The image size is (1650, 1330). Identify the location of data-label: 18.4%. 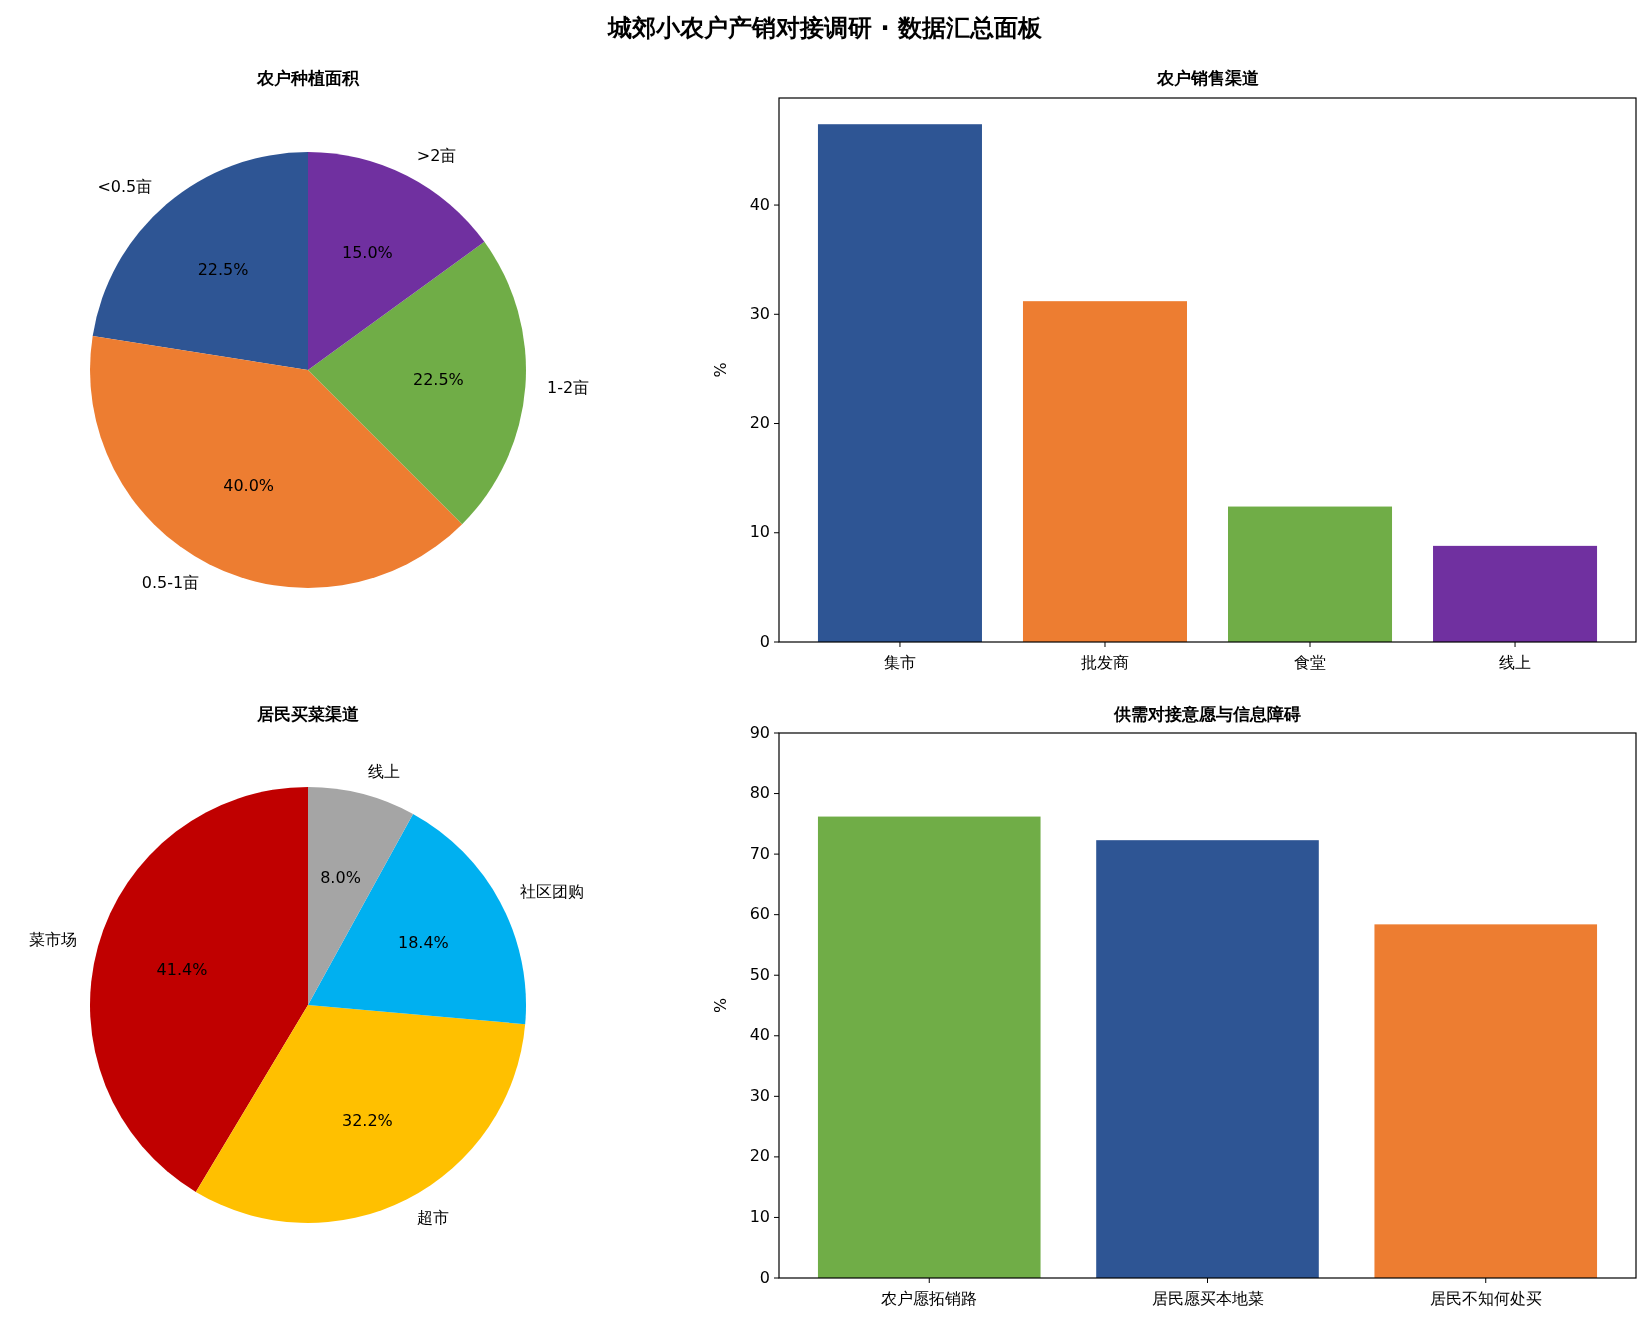
(423, 942).